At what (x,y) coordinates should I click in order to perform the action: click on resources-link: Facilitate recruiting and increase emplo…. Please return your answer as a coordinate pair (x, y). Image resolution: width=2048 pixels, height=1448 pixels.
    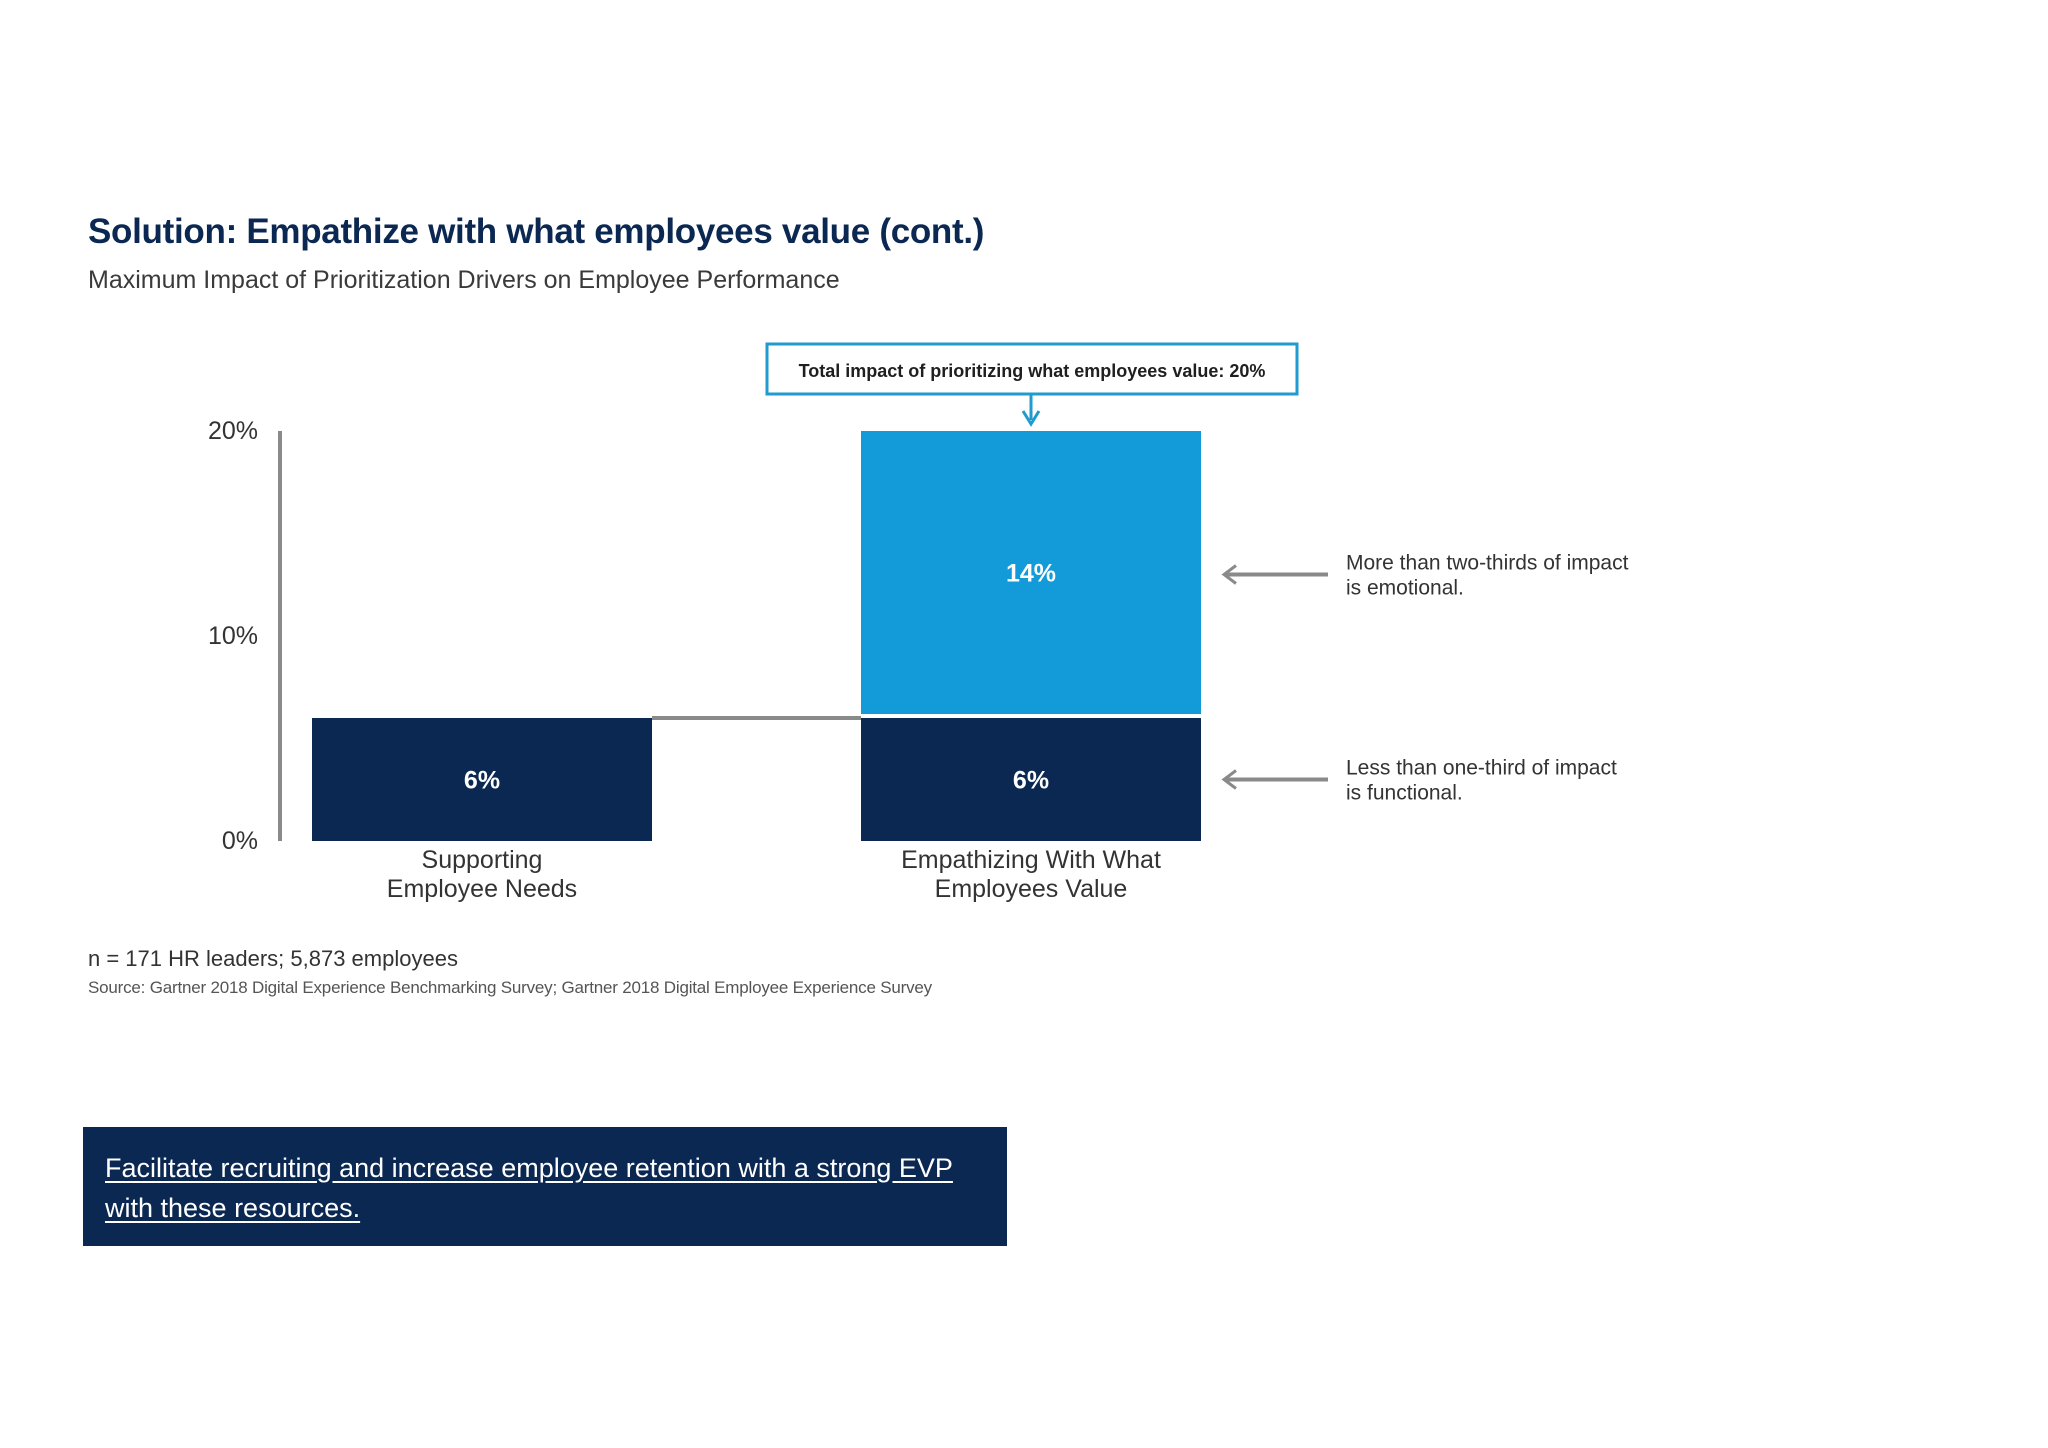
    Looking at the image, I should click on (529, 1188).